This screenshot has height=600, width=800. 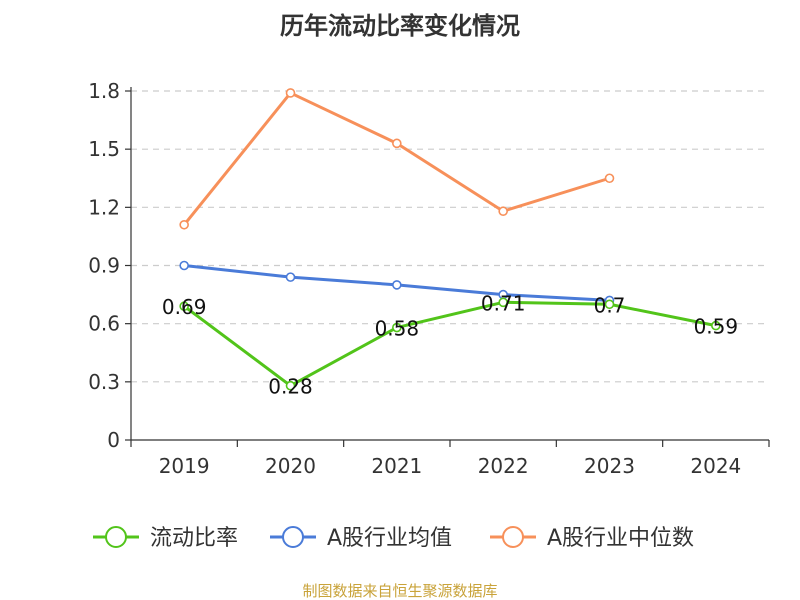 I want to click on x-tick-label: 2024, so click(x=715, y=466).